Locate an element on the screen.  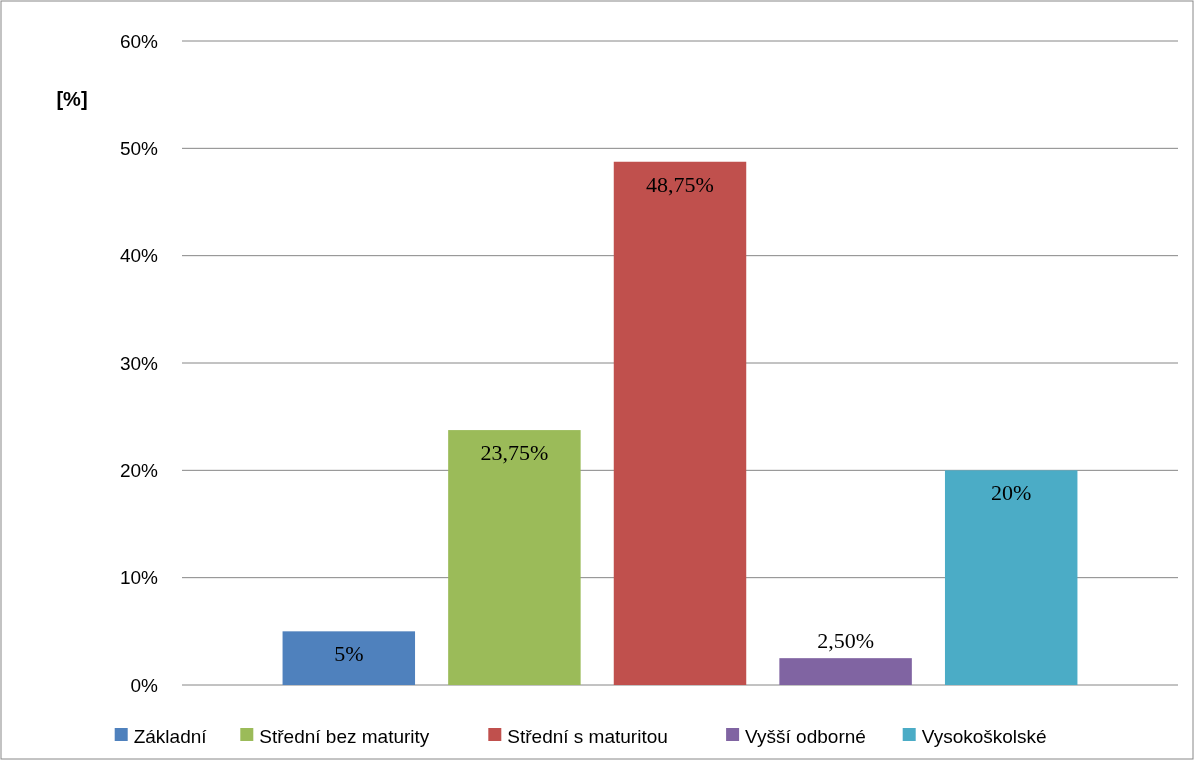
legend-label: Střední bez maturity is located at coordinates (344, 736).